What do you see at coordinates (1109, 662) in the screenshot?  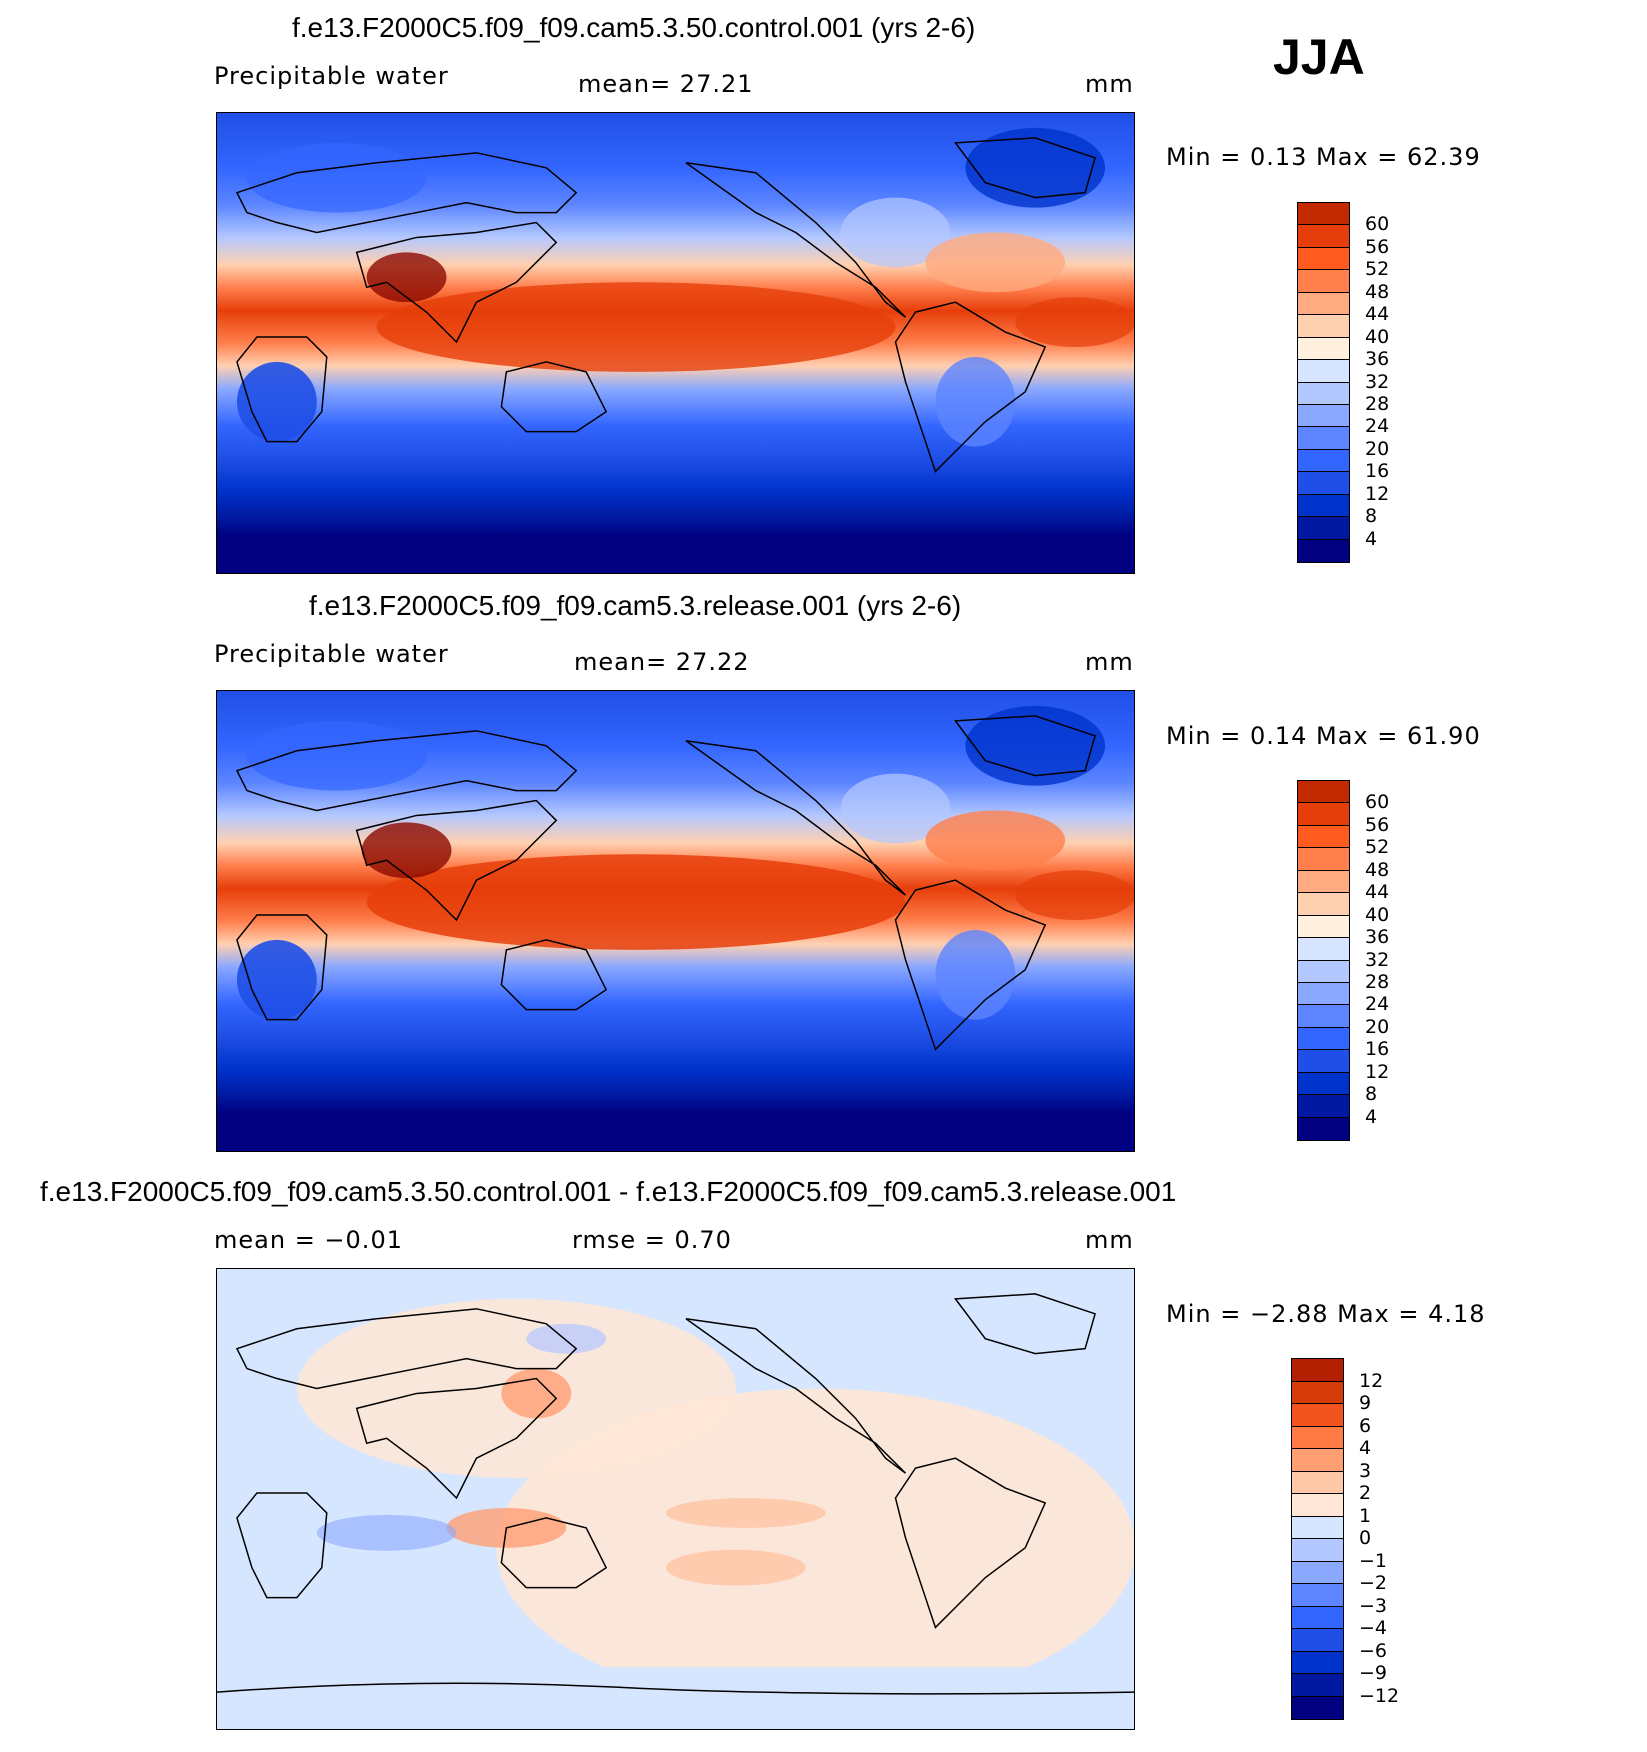 I see `panel-2-units-label: mm` at bounding box center [1109, 662].